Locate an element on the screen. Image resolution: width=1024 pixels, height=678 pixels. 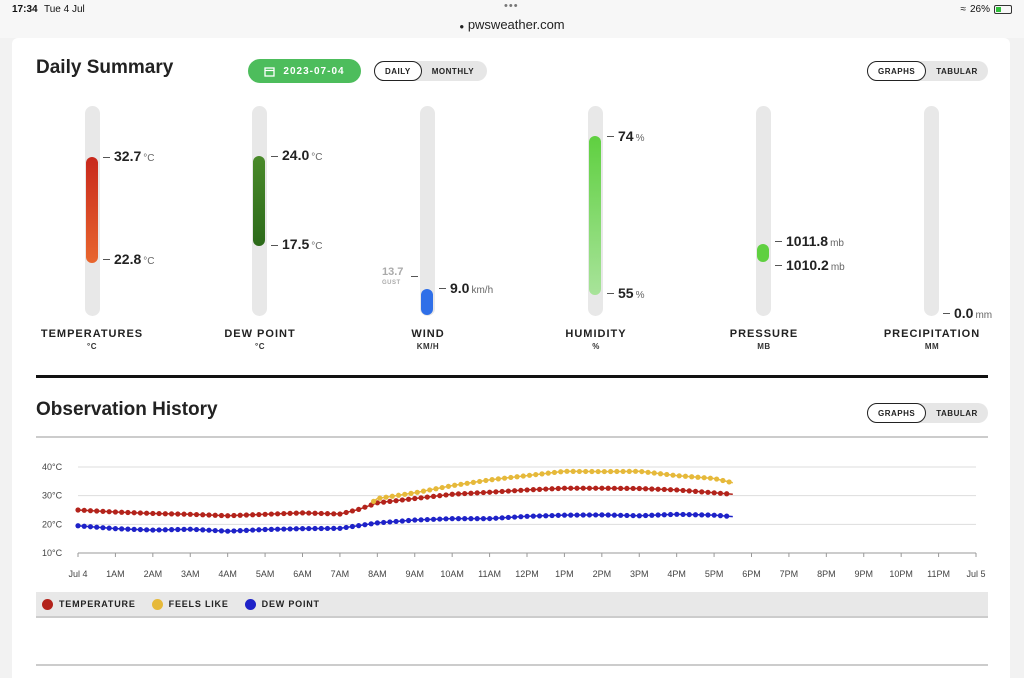
x-tick-label: 11PM is located at coordinates (938, 574).